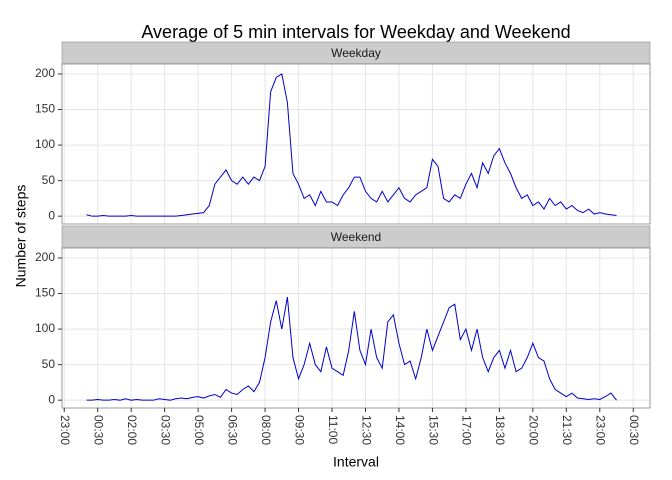 The width and height of the screenshot is (672, 480). Describe the element at coordinates (199, 430) in the screenshot. I see `x-tick-label: 05:00` at that location.